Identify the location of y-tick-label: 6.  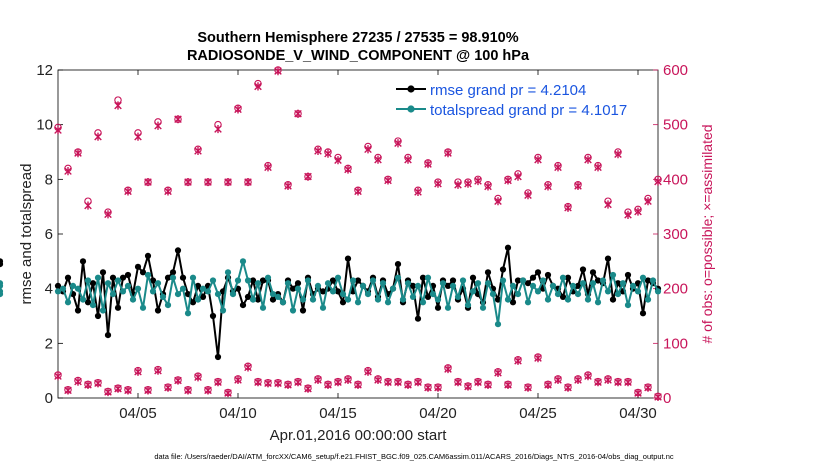
(49, 234).